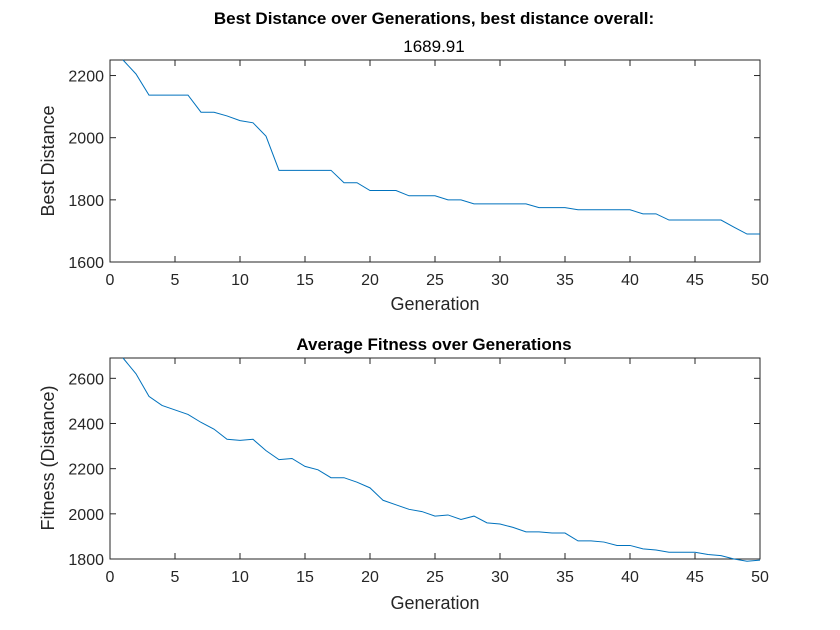 This screenshot has width=840, height=630. I want to click on y-tick-label: 1600, so click(86, 263).